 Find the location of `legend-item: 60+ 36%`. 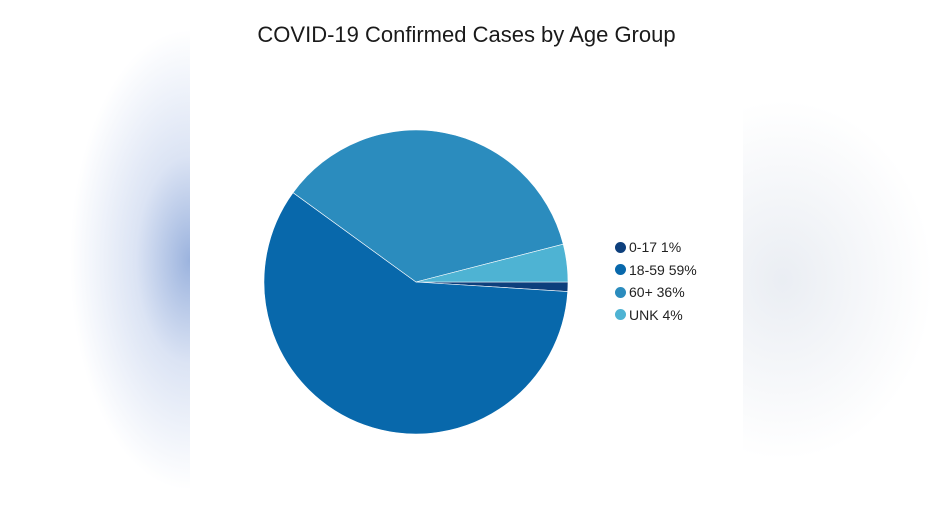

legend-item: 60+ 36% is located at coordinates (656, 292).